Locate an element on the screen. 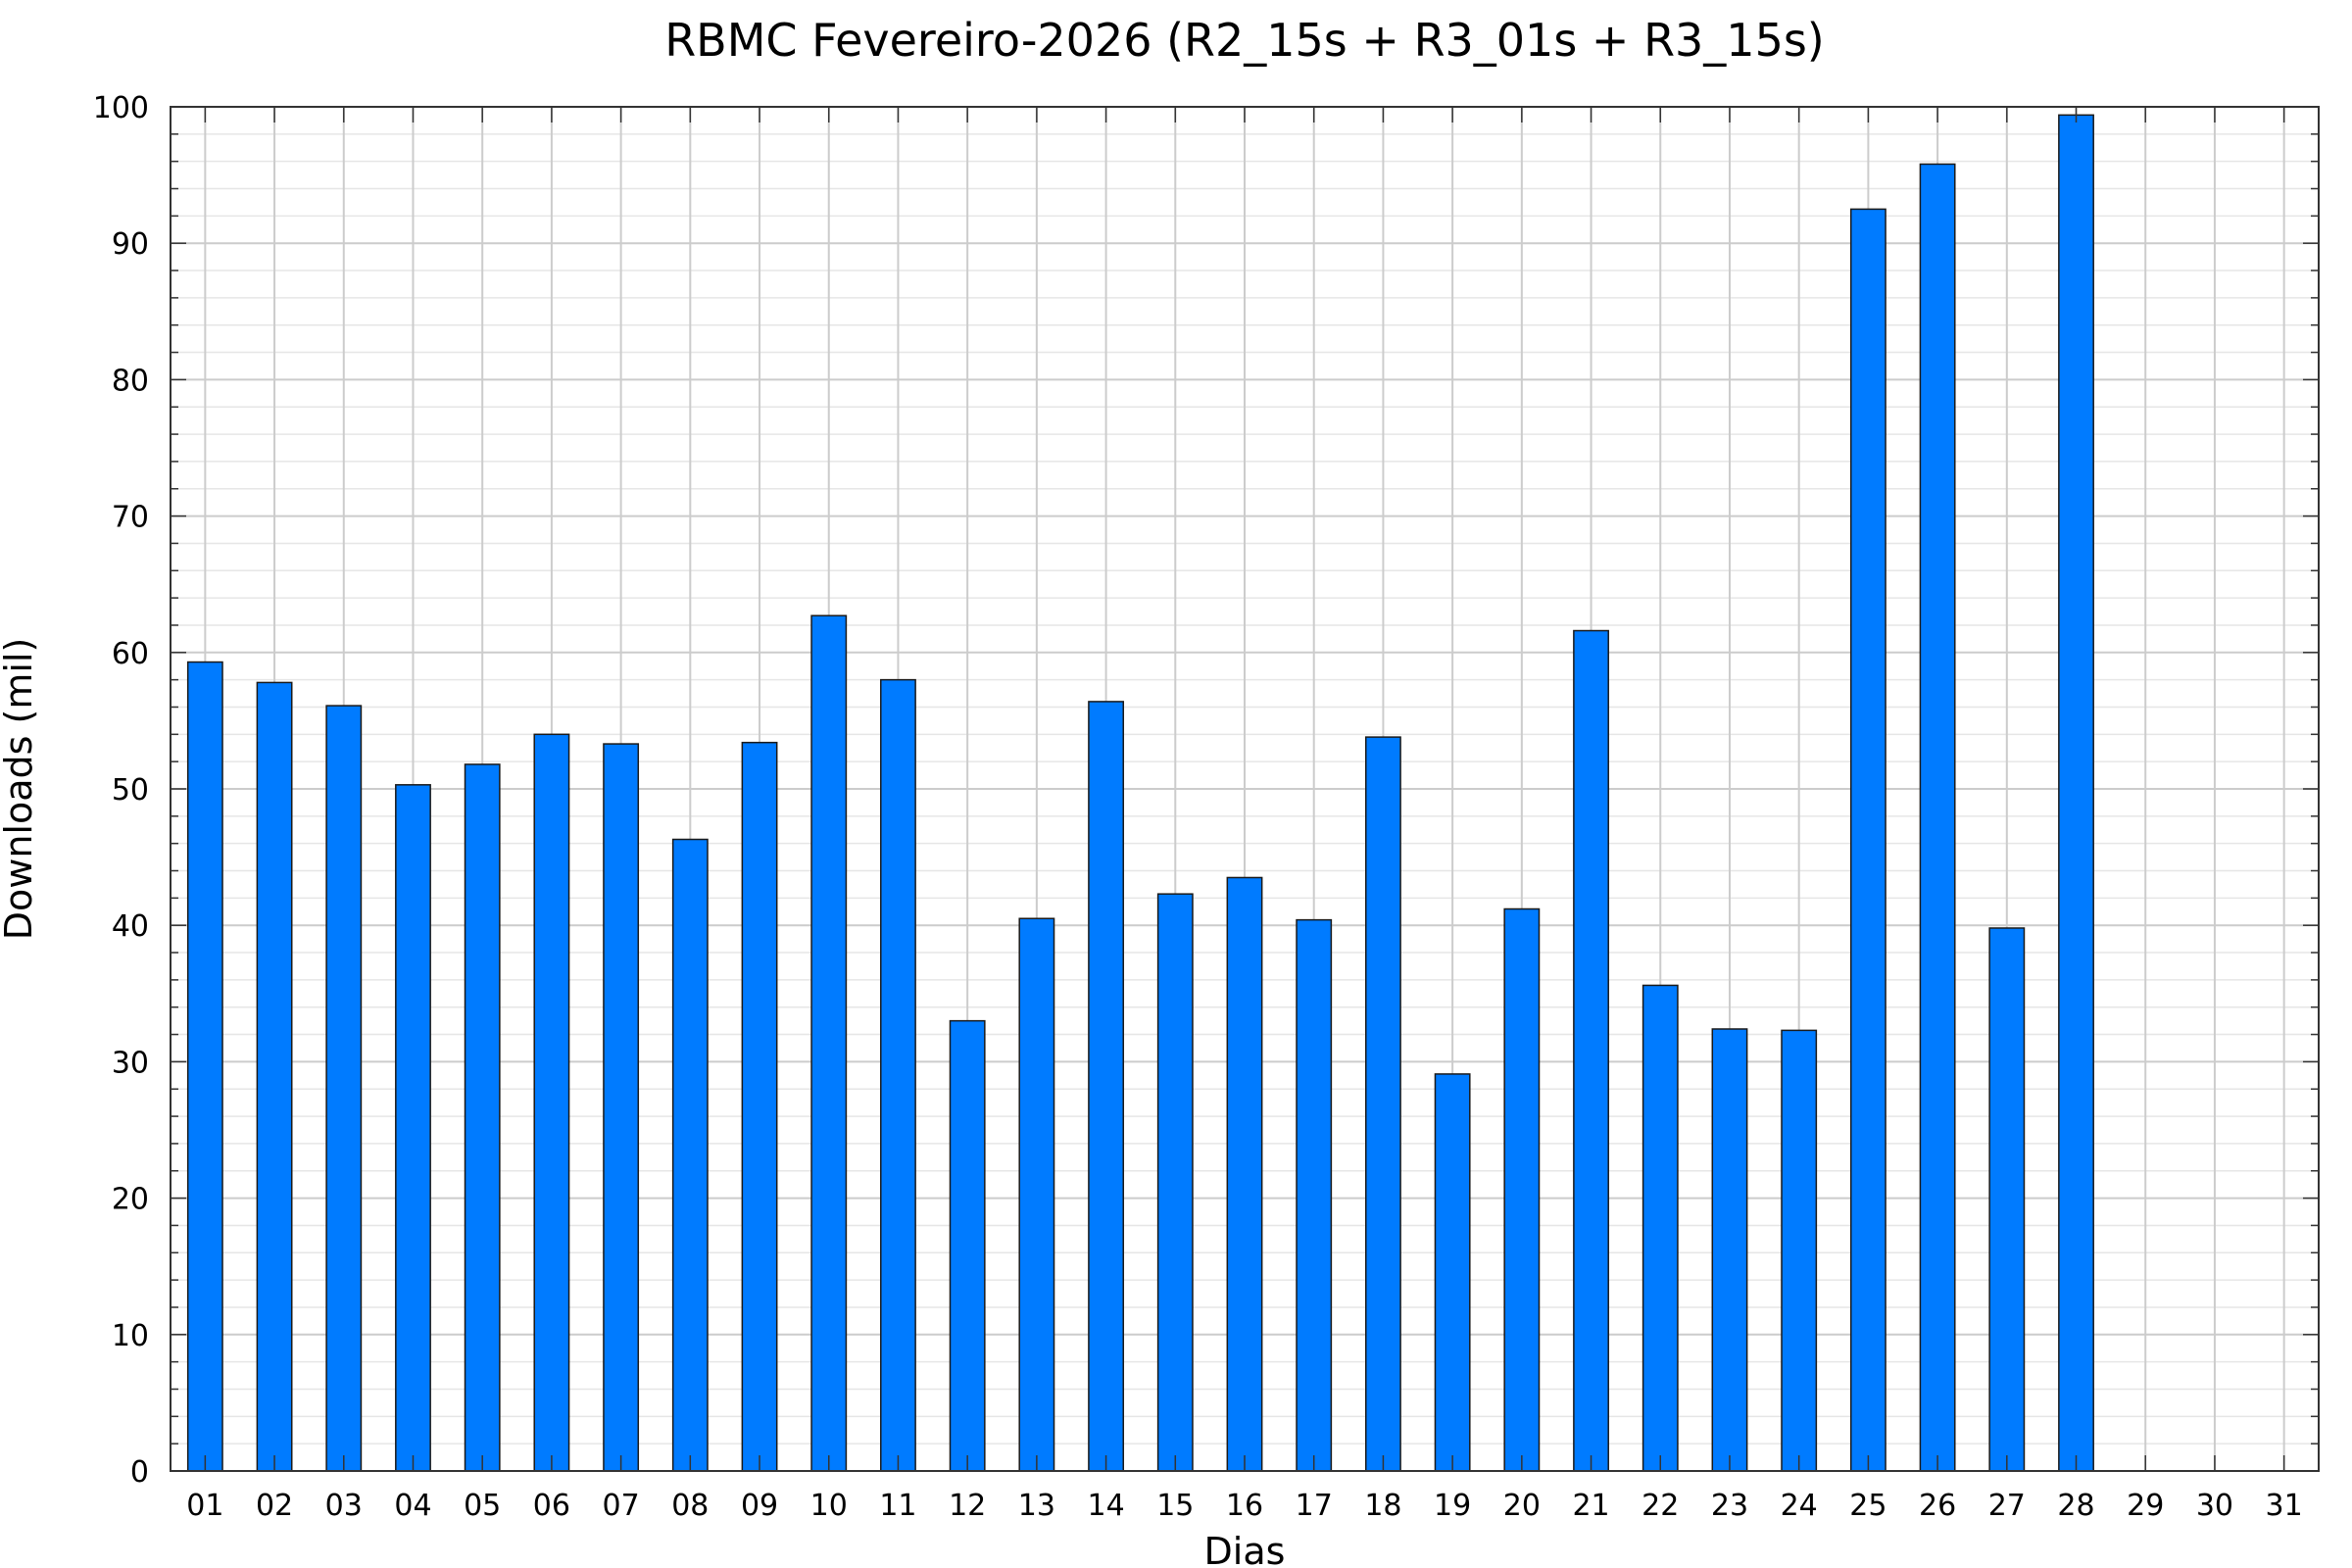  y-tick-labels: 0 10 20 30 40 50 60 70 80 90 100 is located at coordinates (121, 790).